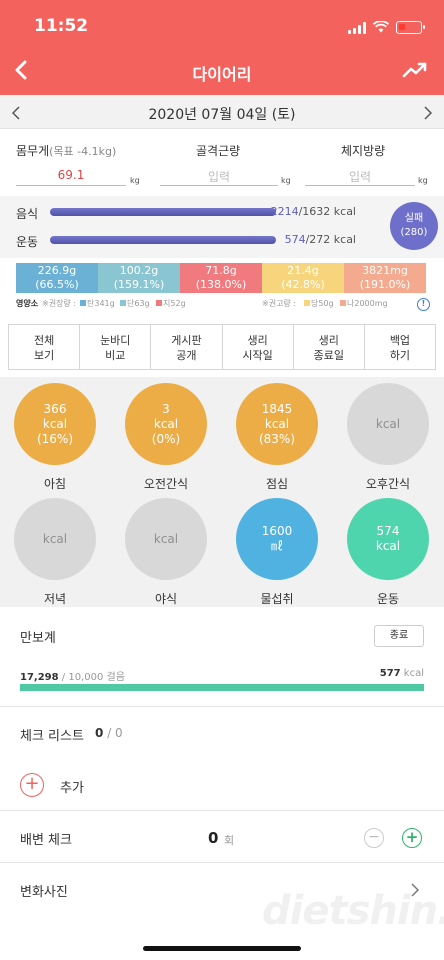  I want to click on app-header: 11:52 다이어리, so click(222, 47).